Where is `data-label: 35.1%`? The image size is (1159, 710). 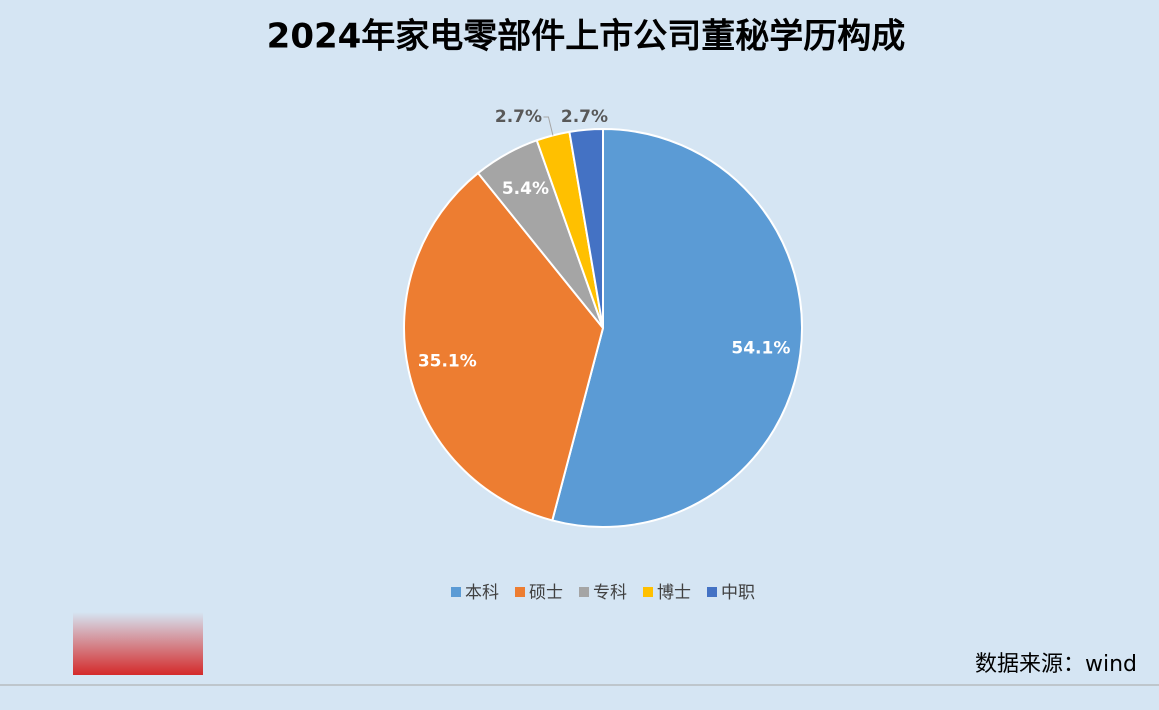 data-label: 35.1% is located at coordinates (447, 361).